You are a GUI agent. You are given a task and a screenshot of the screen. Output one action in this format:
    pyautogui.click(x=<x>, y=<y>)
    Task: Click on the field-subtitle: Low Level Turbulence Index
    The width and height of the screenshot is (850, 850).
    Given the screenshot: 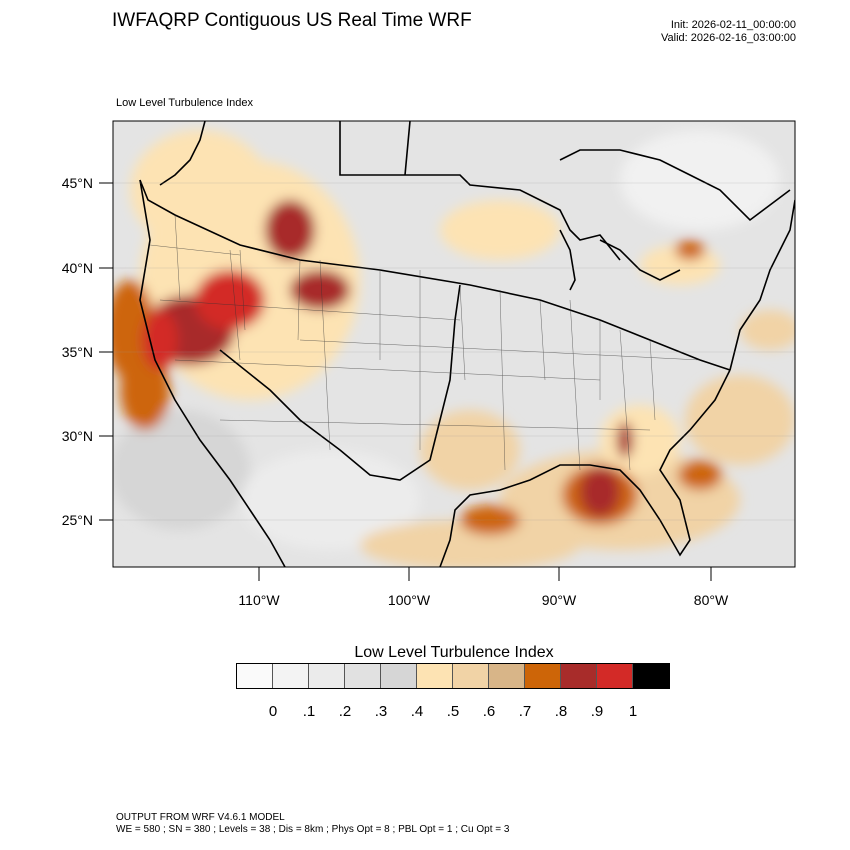 What is the action you would take?
    pyautogui.click(x=184, y=103)
    